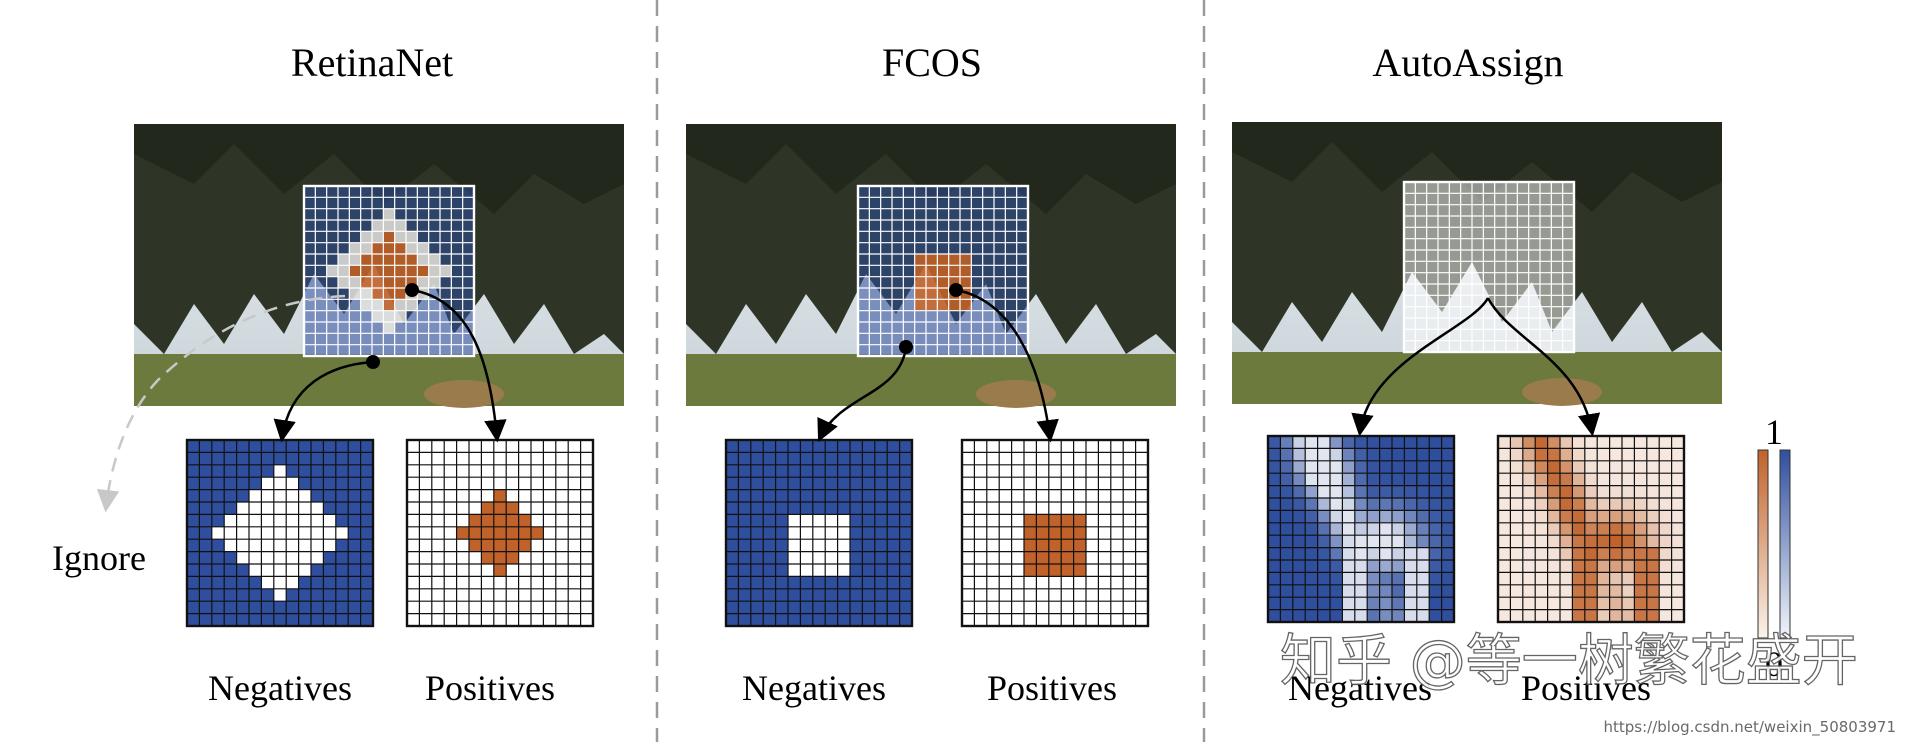  What do you see at coordinates (862, 394) in the screenshot?
I see `arrow-to-negatives` at bounding box center [862, 394].